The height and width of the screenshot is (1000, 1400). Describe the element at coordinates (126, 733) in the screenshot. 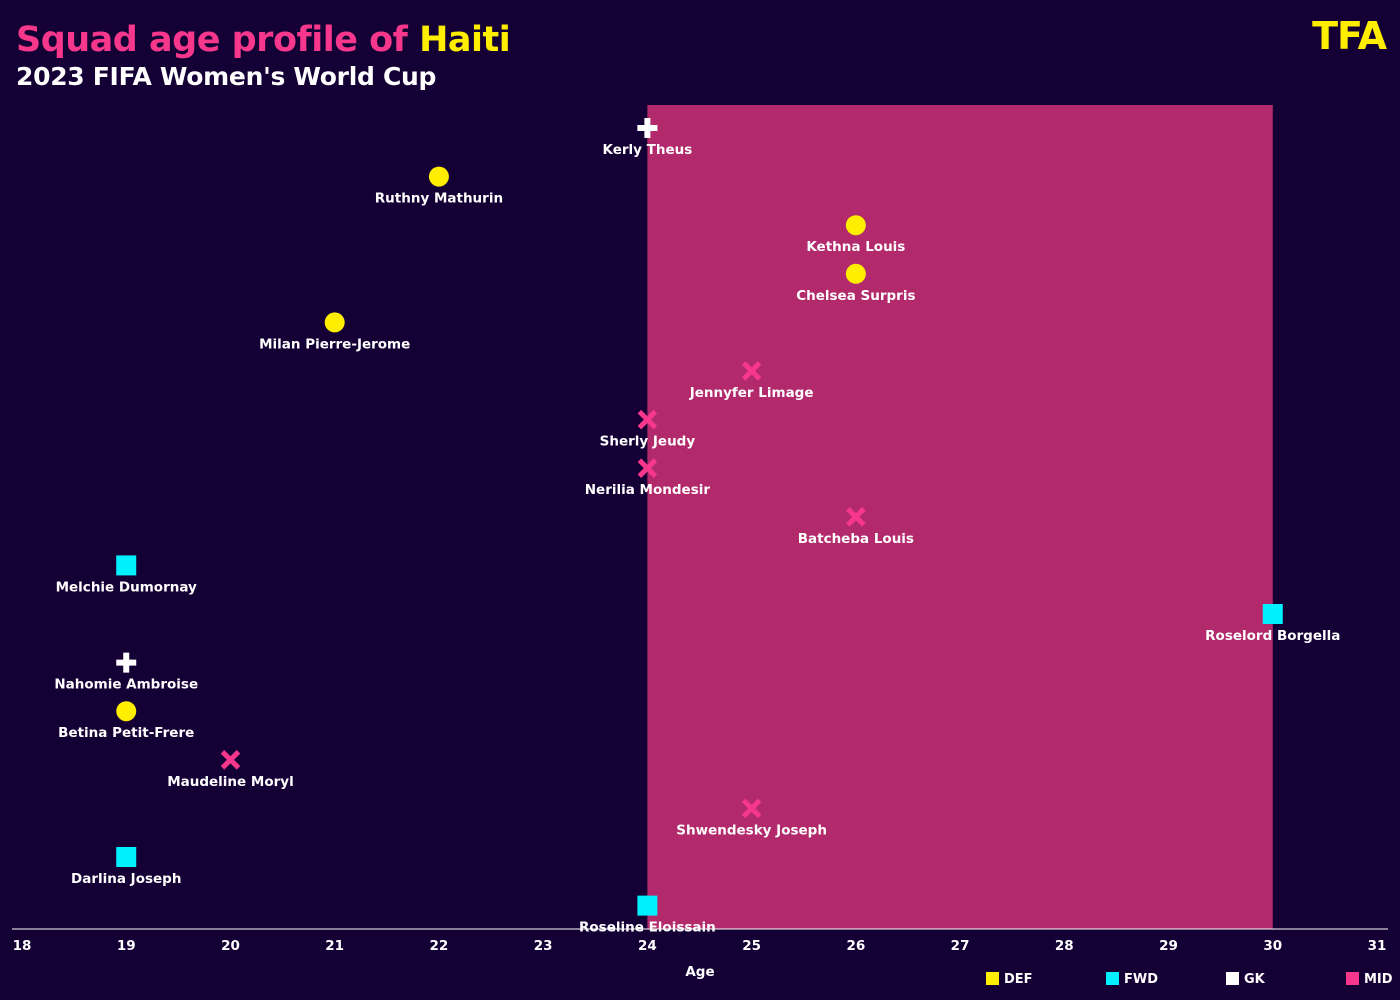

I see `player-label: Betina Petit-Frere` at that location.